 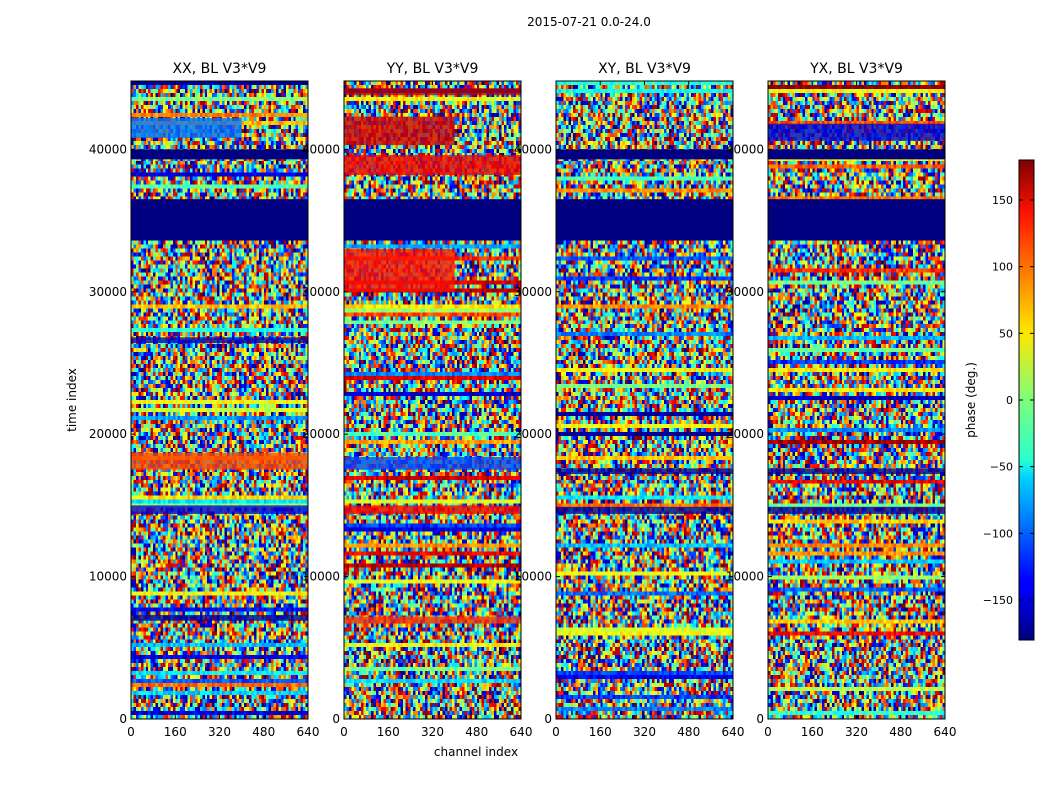 I want to click on panel-title: XY, BL V3*V9, so click(x=644, y=69).